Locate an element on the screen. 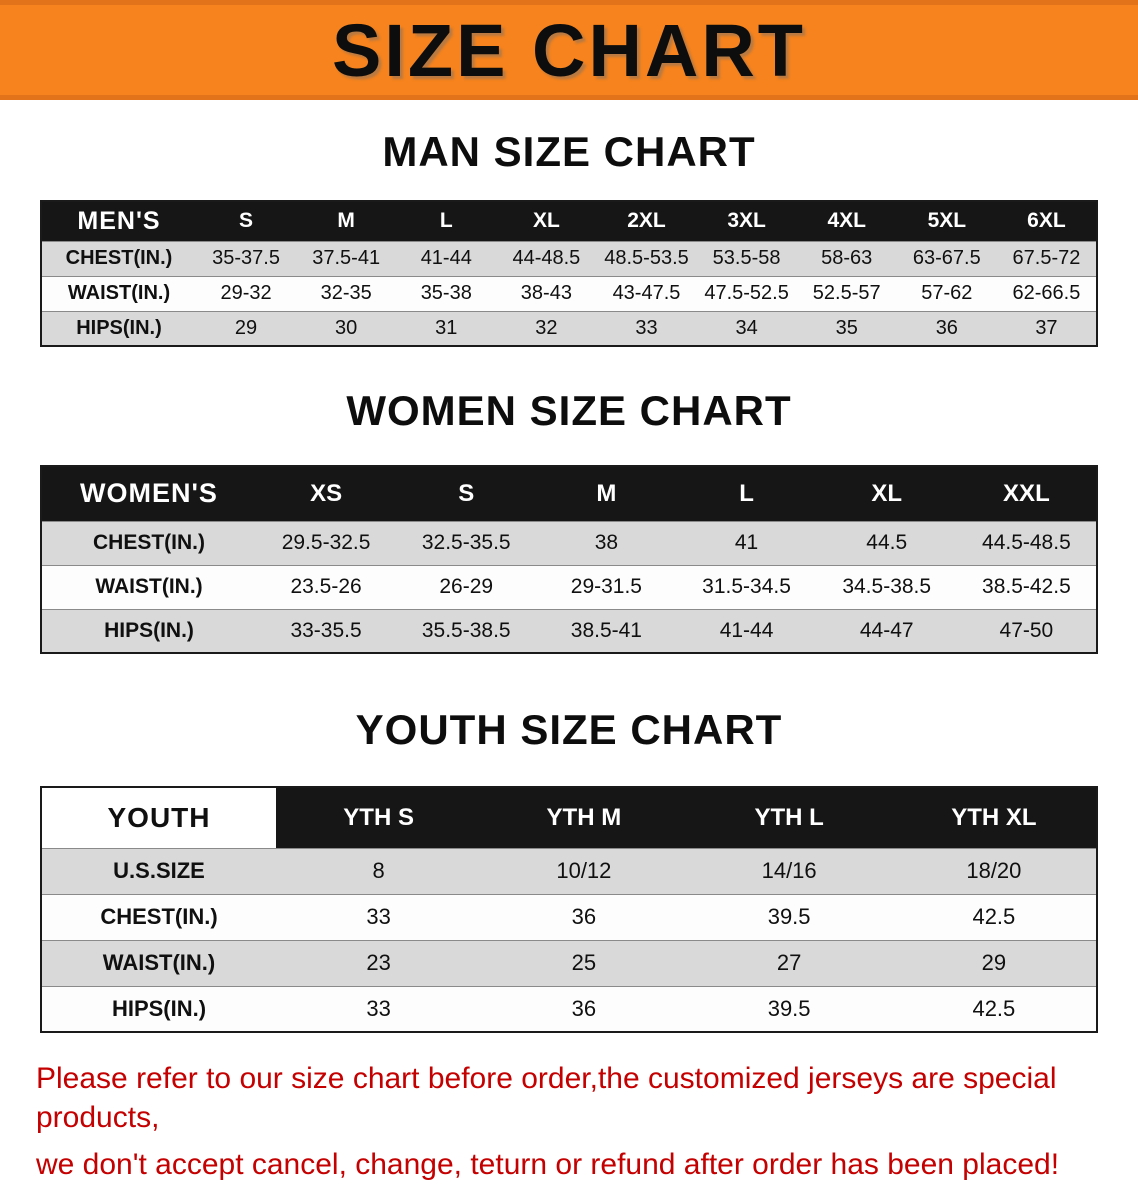 The width and height of the screenshot is (1138, 1192). table-row: WAIST(IN.) 23 25 27 29 is located at coordinates (569, 963).